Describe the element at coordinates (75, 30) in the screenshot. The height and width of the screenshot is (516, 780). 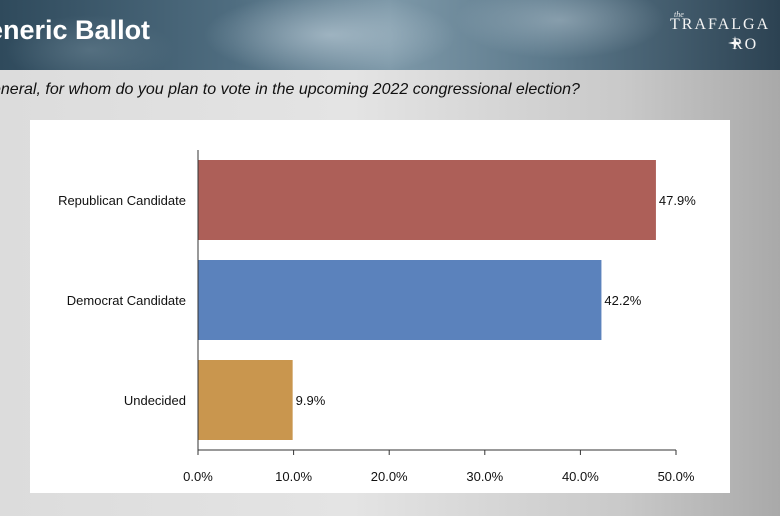
I see `page-title: eneric Ballot` at that location.